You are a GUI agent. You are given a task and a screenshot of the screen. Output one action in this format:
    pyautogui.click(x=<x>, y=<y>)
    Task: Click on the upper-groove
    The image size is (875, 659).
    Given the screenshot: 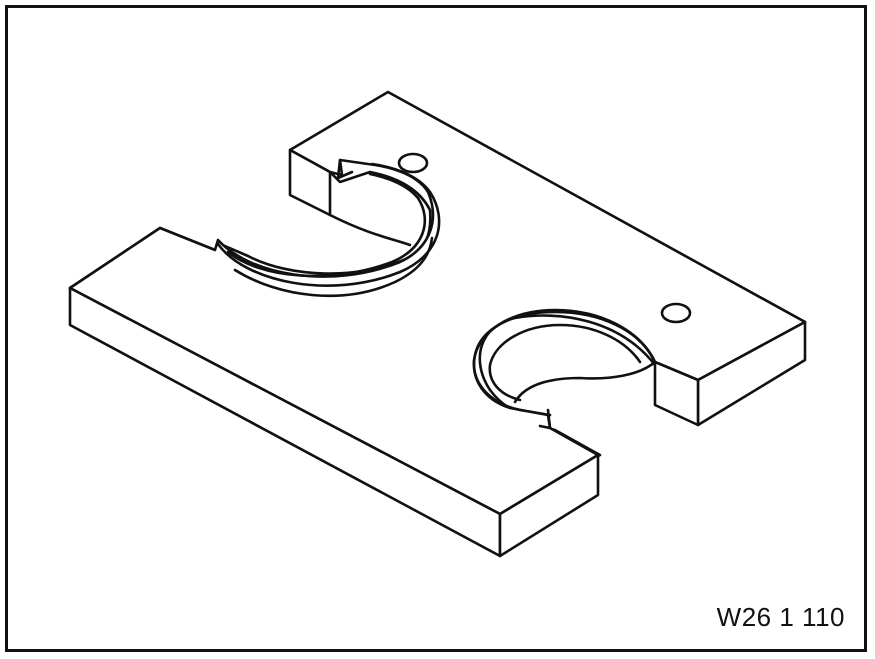 What is the action you would take?
    pyautogui.click(x=328, y=228)
    